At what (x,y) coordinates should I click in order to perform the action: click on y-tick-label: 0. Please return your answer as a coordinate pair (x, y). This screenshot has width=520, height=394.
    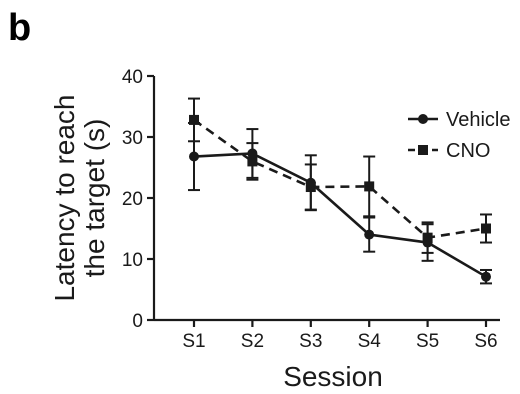
    Looking at the image, I should click on (137, 321).